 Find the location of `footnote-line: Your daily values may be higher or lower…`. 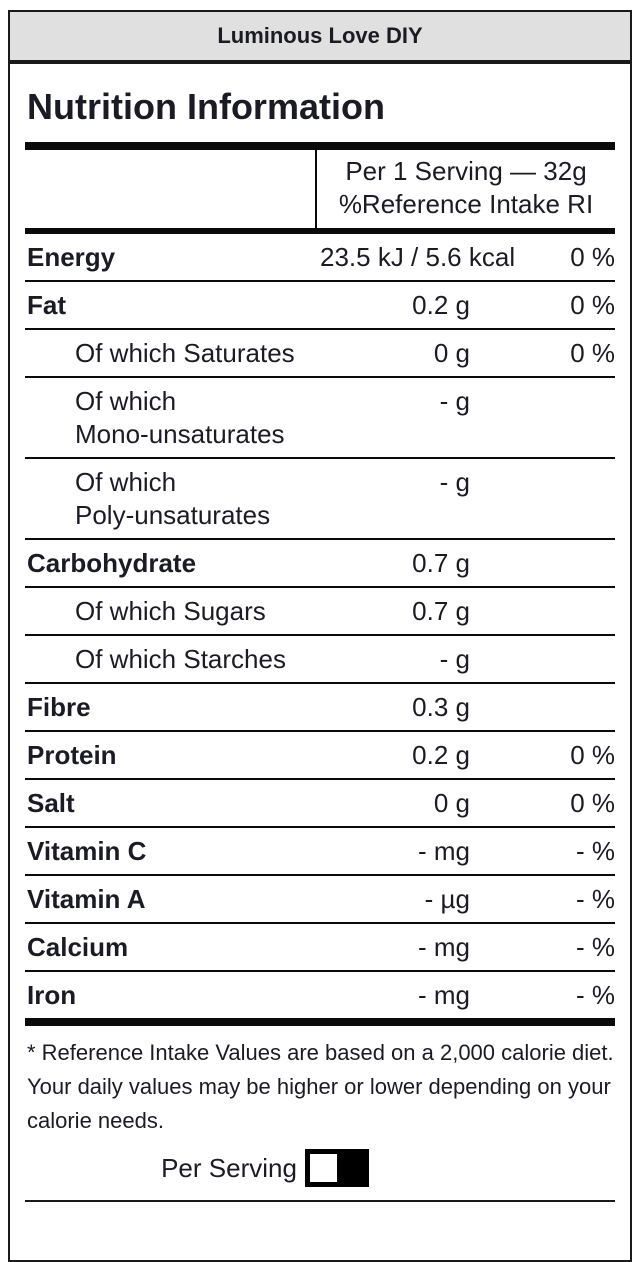

footnote-line: Your daily values may be higher or lower… is located at coordinates (319, 1086).